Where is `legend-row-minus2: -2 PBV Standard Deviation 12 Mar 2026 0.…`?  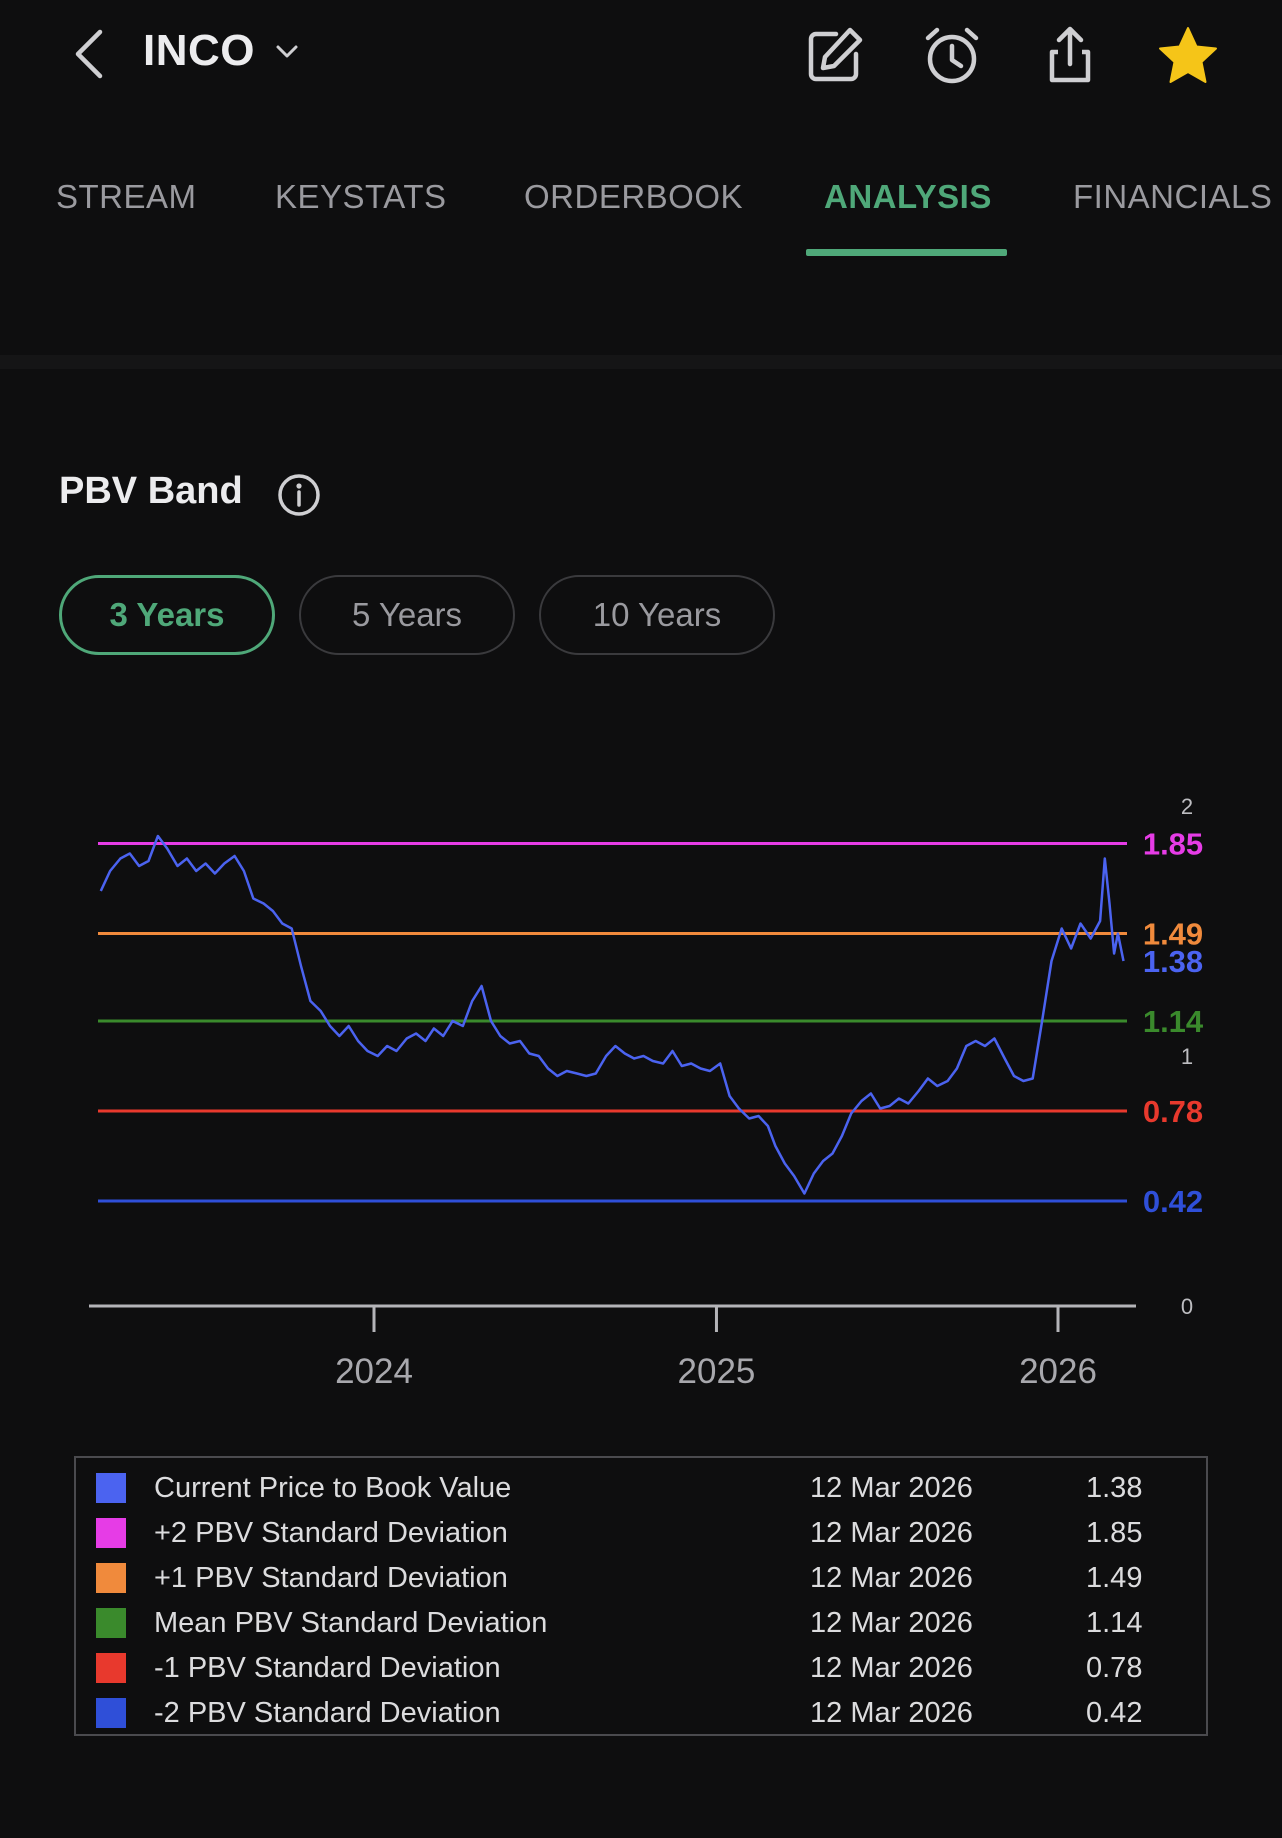 legend-row-minus2: -2 PBV Standard Deviation 12 Mar 2026 0.… is located at coordinates (641, 1713).